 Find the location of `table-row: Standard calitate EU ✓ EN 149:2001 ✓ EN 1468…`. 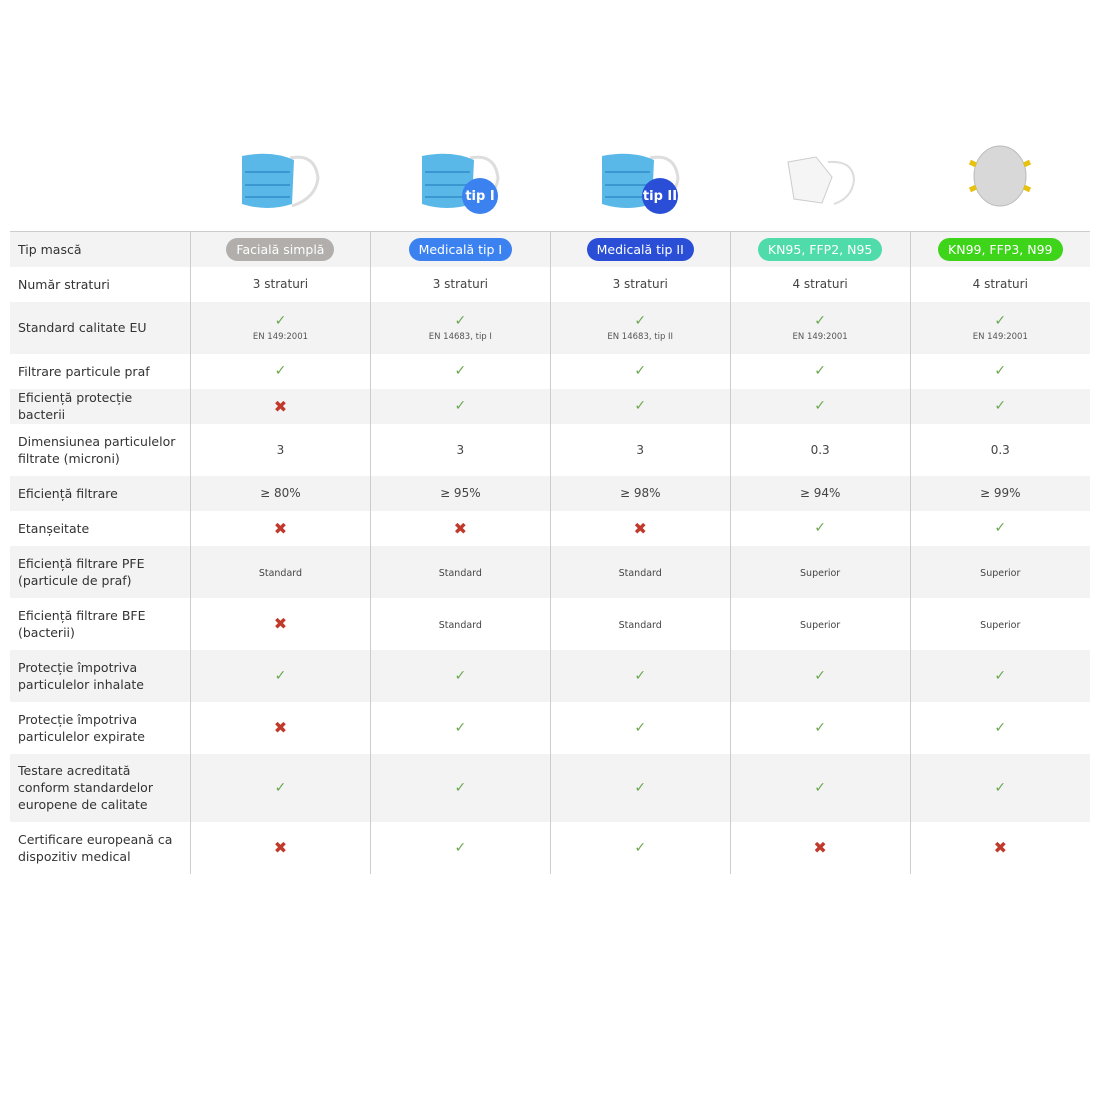

table-row: Standard calitate EU ✓ EN 149:2001 ✓ EN 1468… is located at coordinates (550, 327).